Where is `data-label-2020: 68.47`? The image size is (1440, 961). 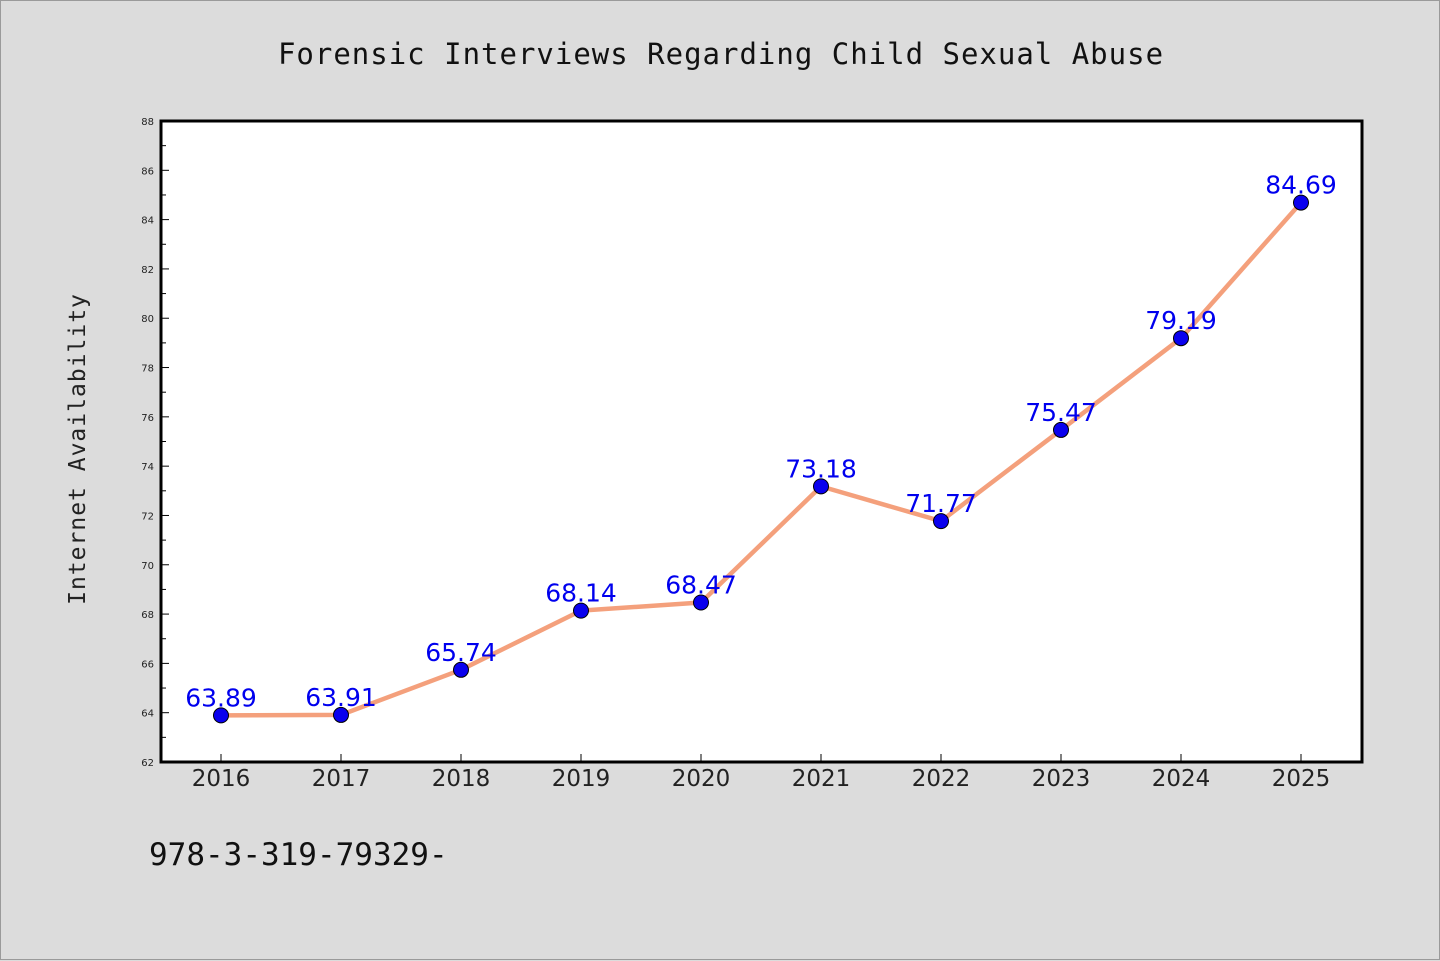
data-label-2020: 68.47 is located at coordinates (701, 584).